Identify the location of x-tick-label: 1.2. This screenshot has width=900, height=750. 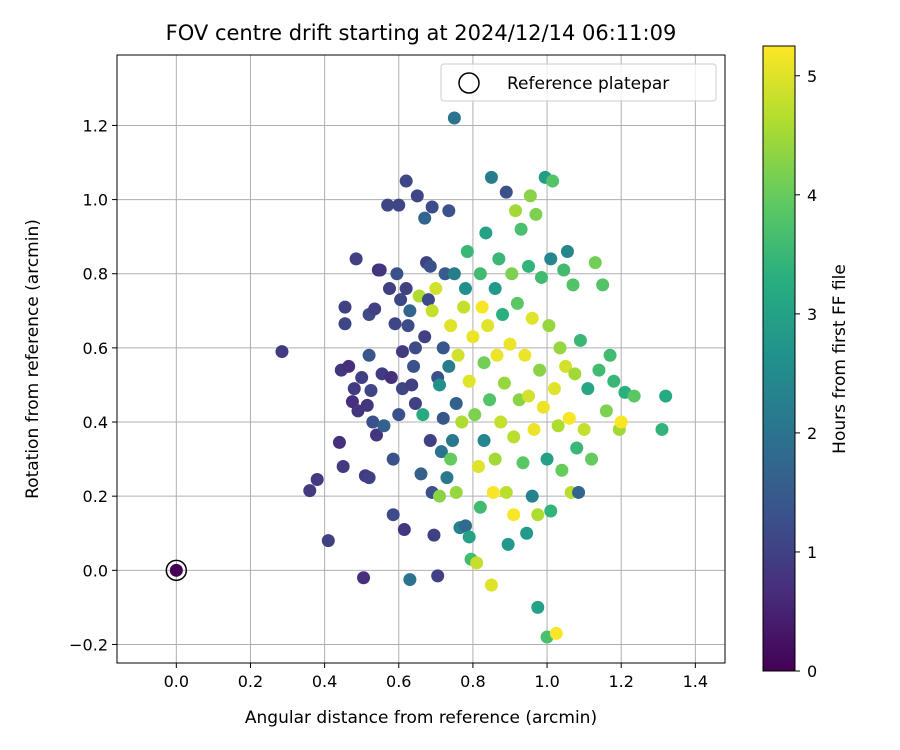
(620, 681).